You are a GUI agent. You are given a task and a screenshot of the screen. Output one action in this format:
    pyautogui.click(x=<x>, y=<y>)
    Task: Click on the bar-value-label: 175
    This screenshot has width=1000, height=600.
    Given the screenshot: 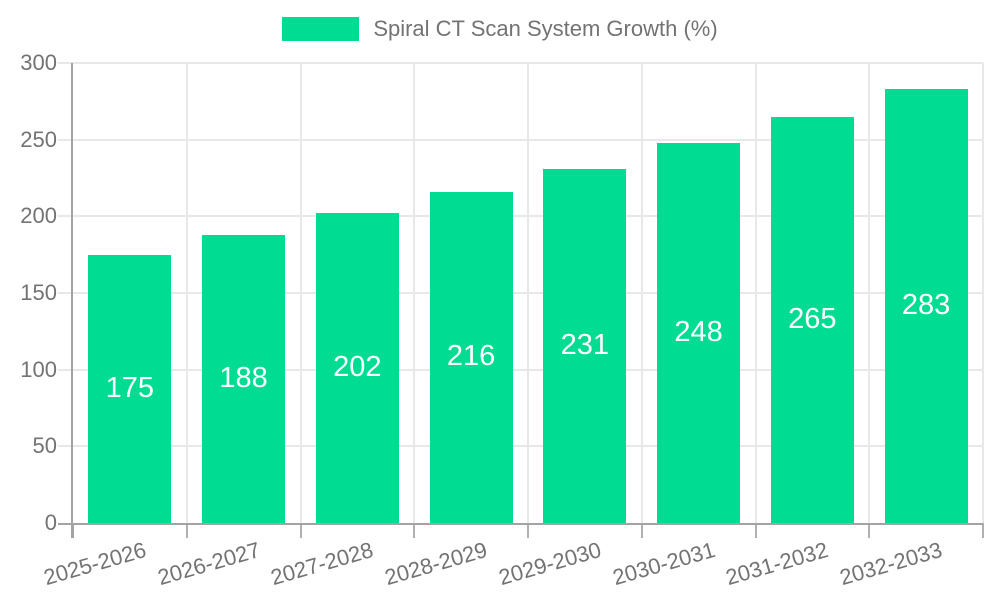 What is the action you would take?
    pyautogui.click(x=130, y=387)
    